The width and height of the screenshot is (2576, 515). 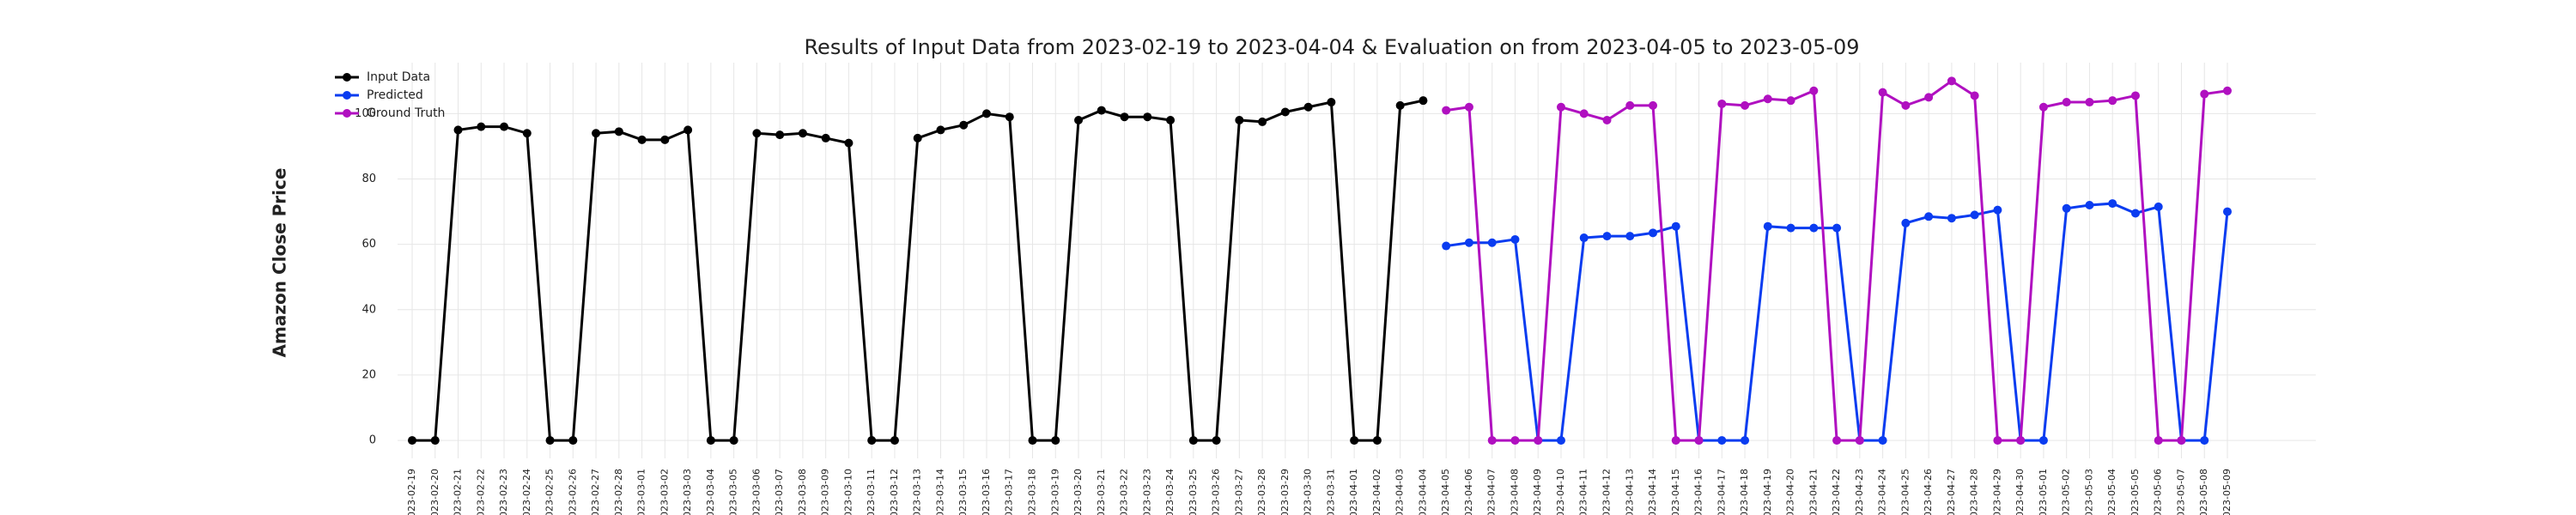 What do you see at coordinates (940, 492) in the screenshot?
I see `x-tick-label: 2023-03-14` at bounding box center [940, 492].